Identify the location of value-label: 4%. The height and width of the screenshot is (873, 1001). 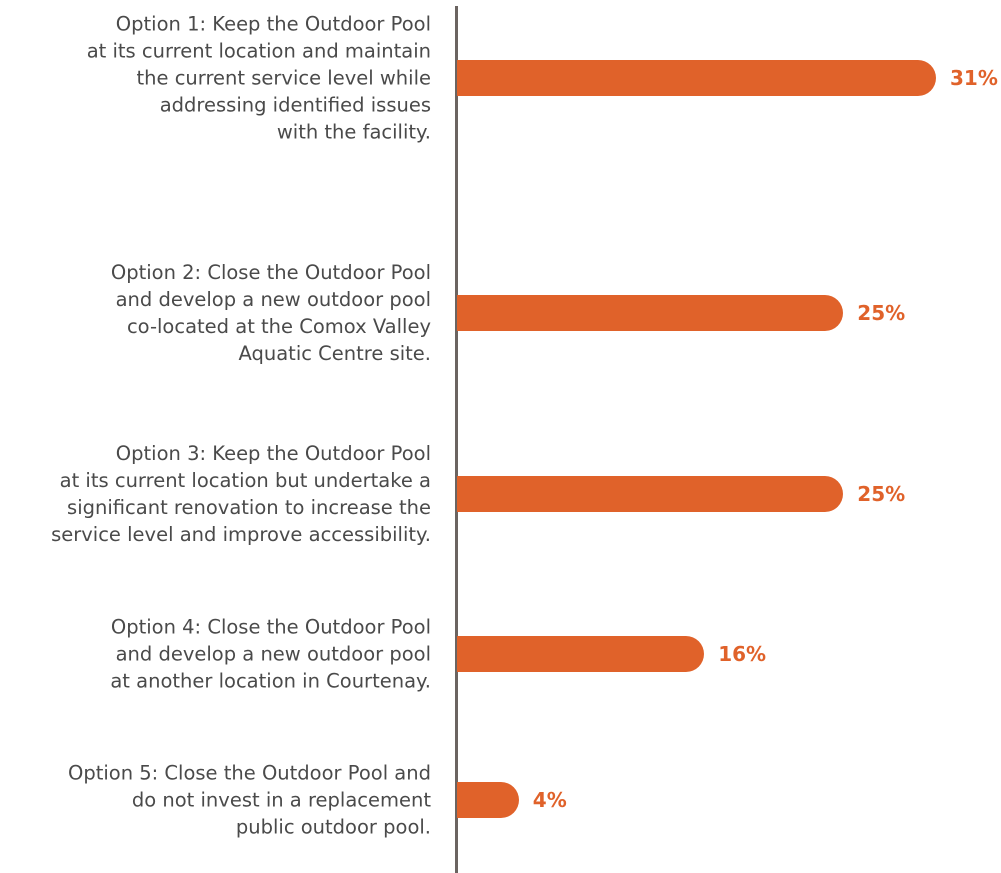
(549, 800).